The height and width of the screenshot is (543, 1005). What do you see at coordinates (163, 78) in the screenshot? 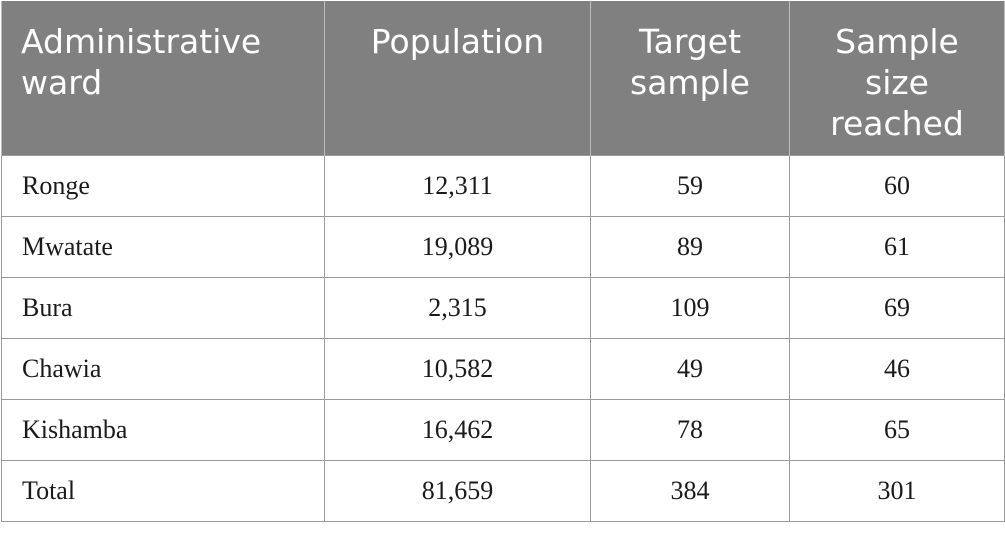
I see `header-administrative-ward: Administrative ward` at bounding box center [163, 78].